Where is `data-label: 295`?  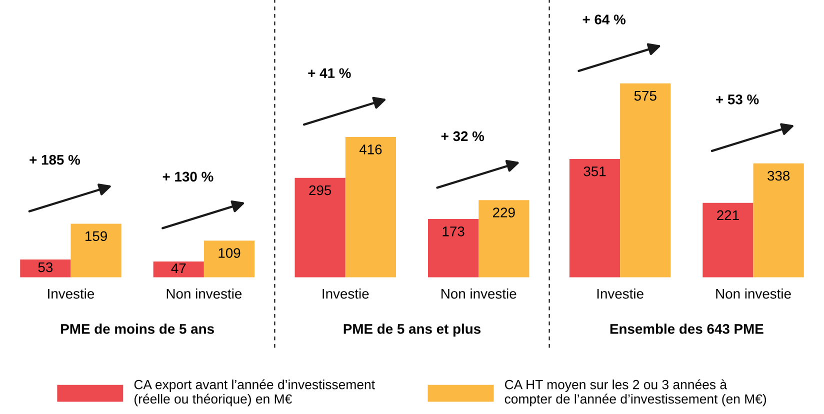 data-label: 295 is located at coordinates (320, 190).